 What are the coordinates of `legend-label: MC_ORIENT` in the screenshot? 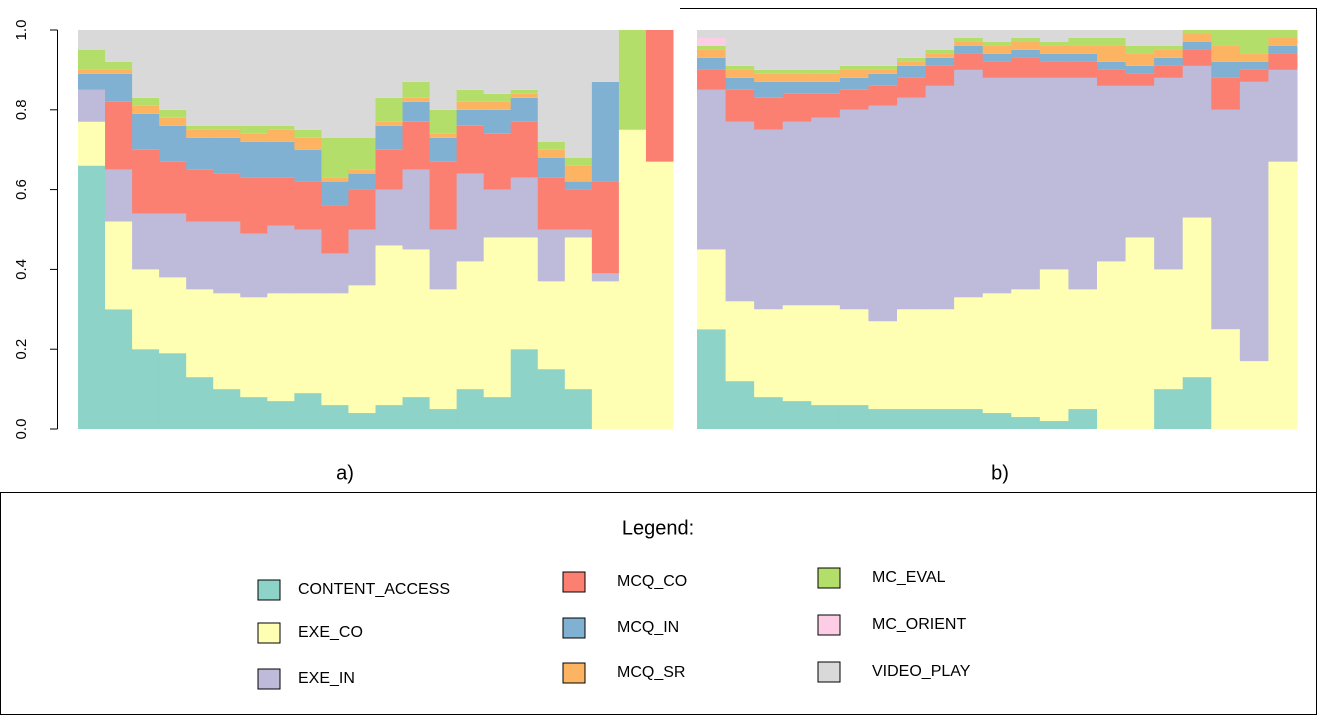 It's located at (919, 624).